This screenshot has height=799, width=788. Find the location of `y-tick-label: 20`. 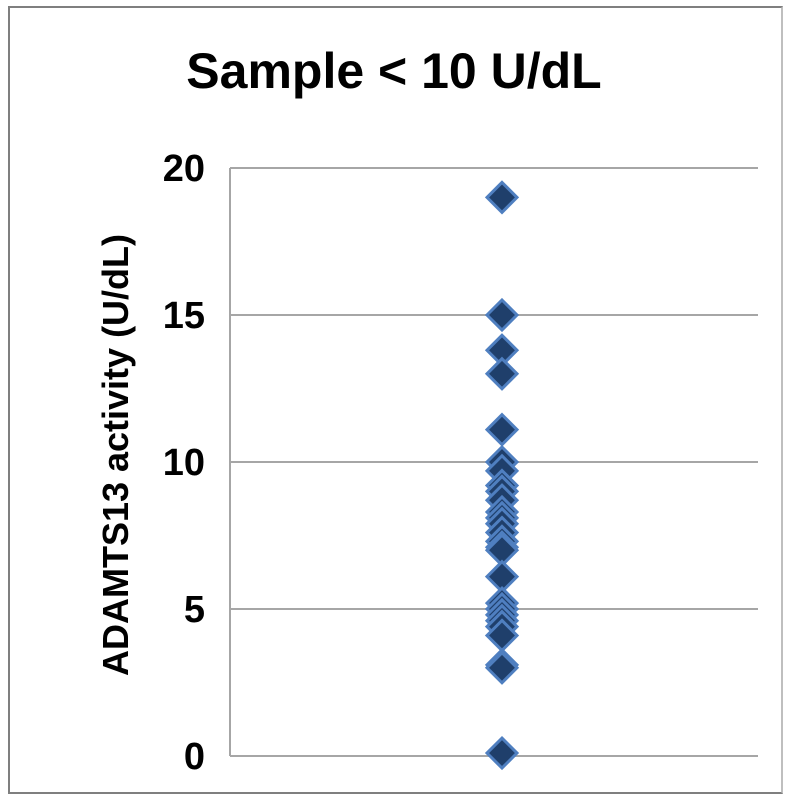

y-tick-label: 20 is located at coordinates (184, 169).